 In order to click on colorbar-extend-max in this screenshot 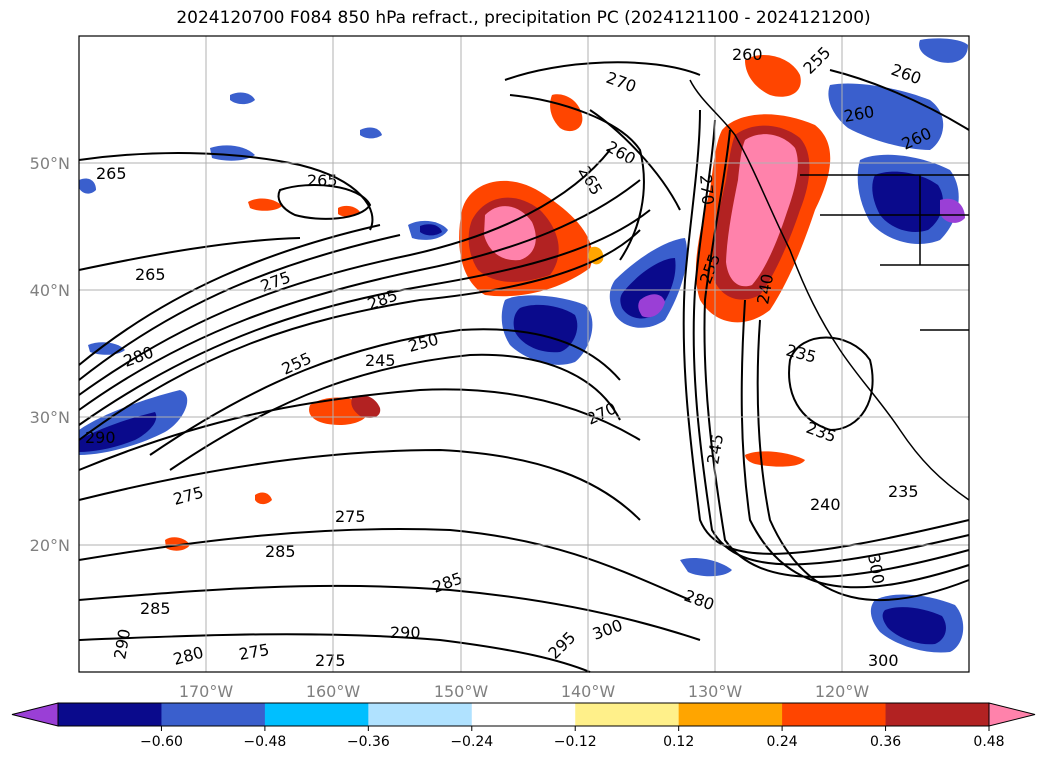, I will do `click(1012, 714)`.